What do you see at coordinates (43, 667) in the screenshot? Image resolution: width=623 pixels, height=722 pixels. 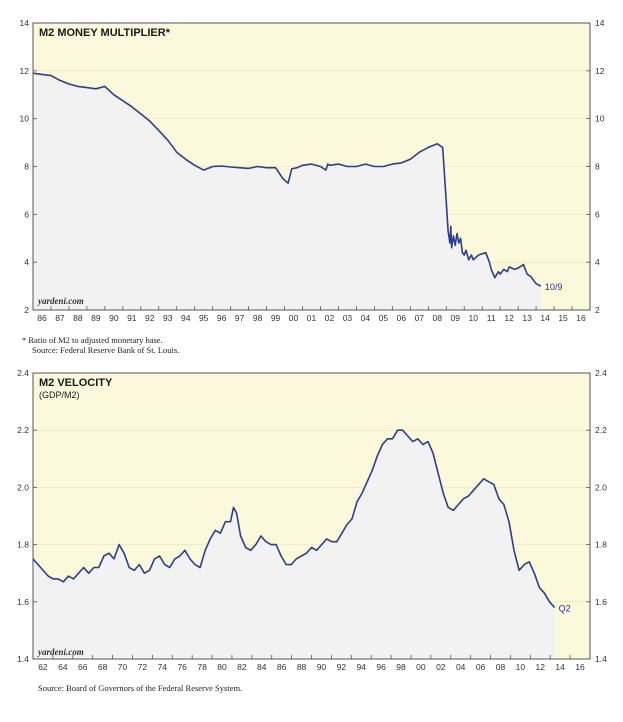 I see `x-tick-label: 62` at bounding box center [43, 667].